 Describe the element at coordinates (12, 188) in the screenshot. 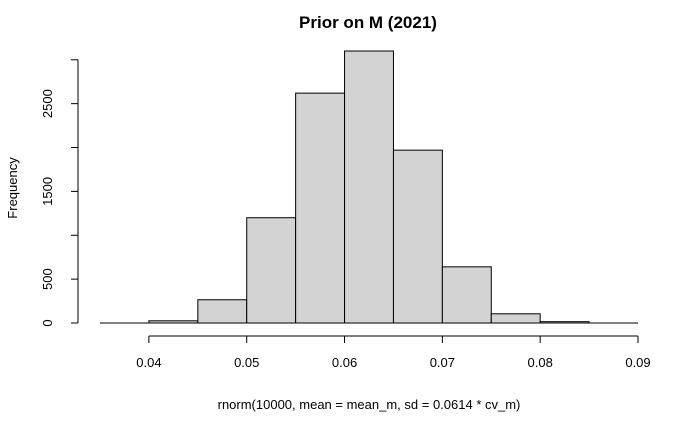

I see `y-axis-label: Frequency` at that location.